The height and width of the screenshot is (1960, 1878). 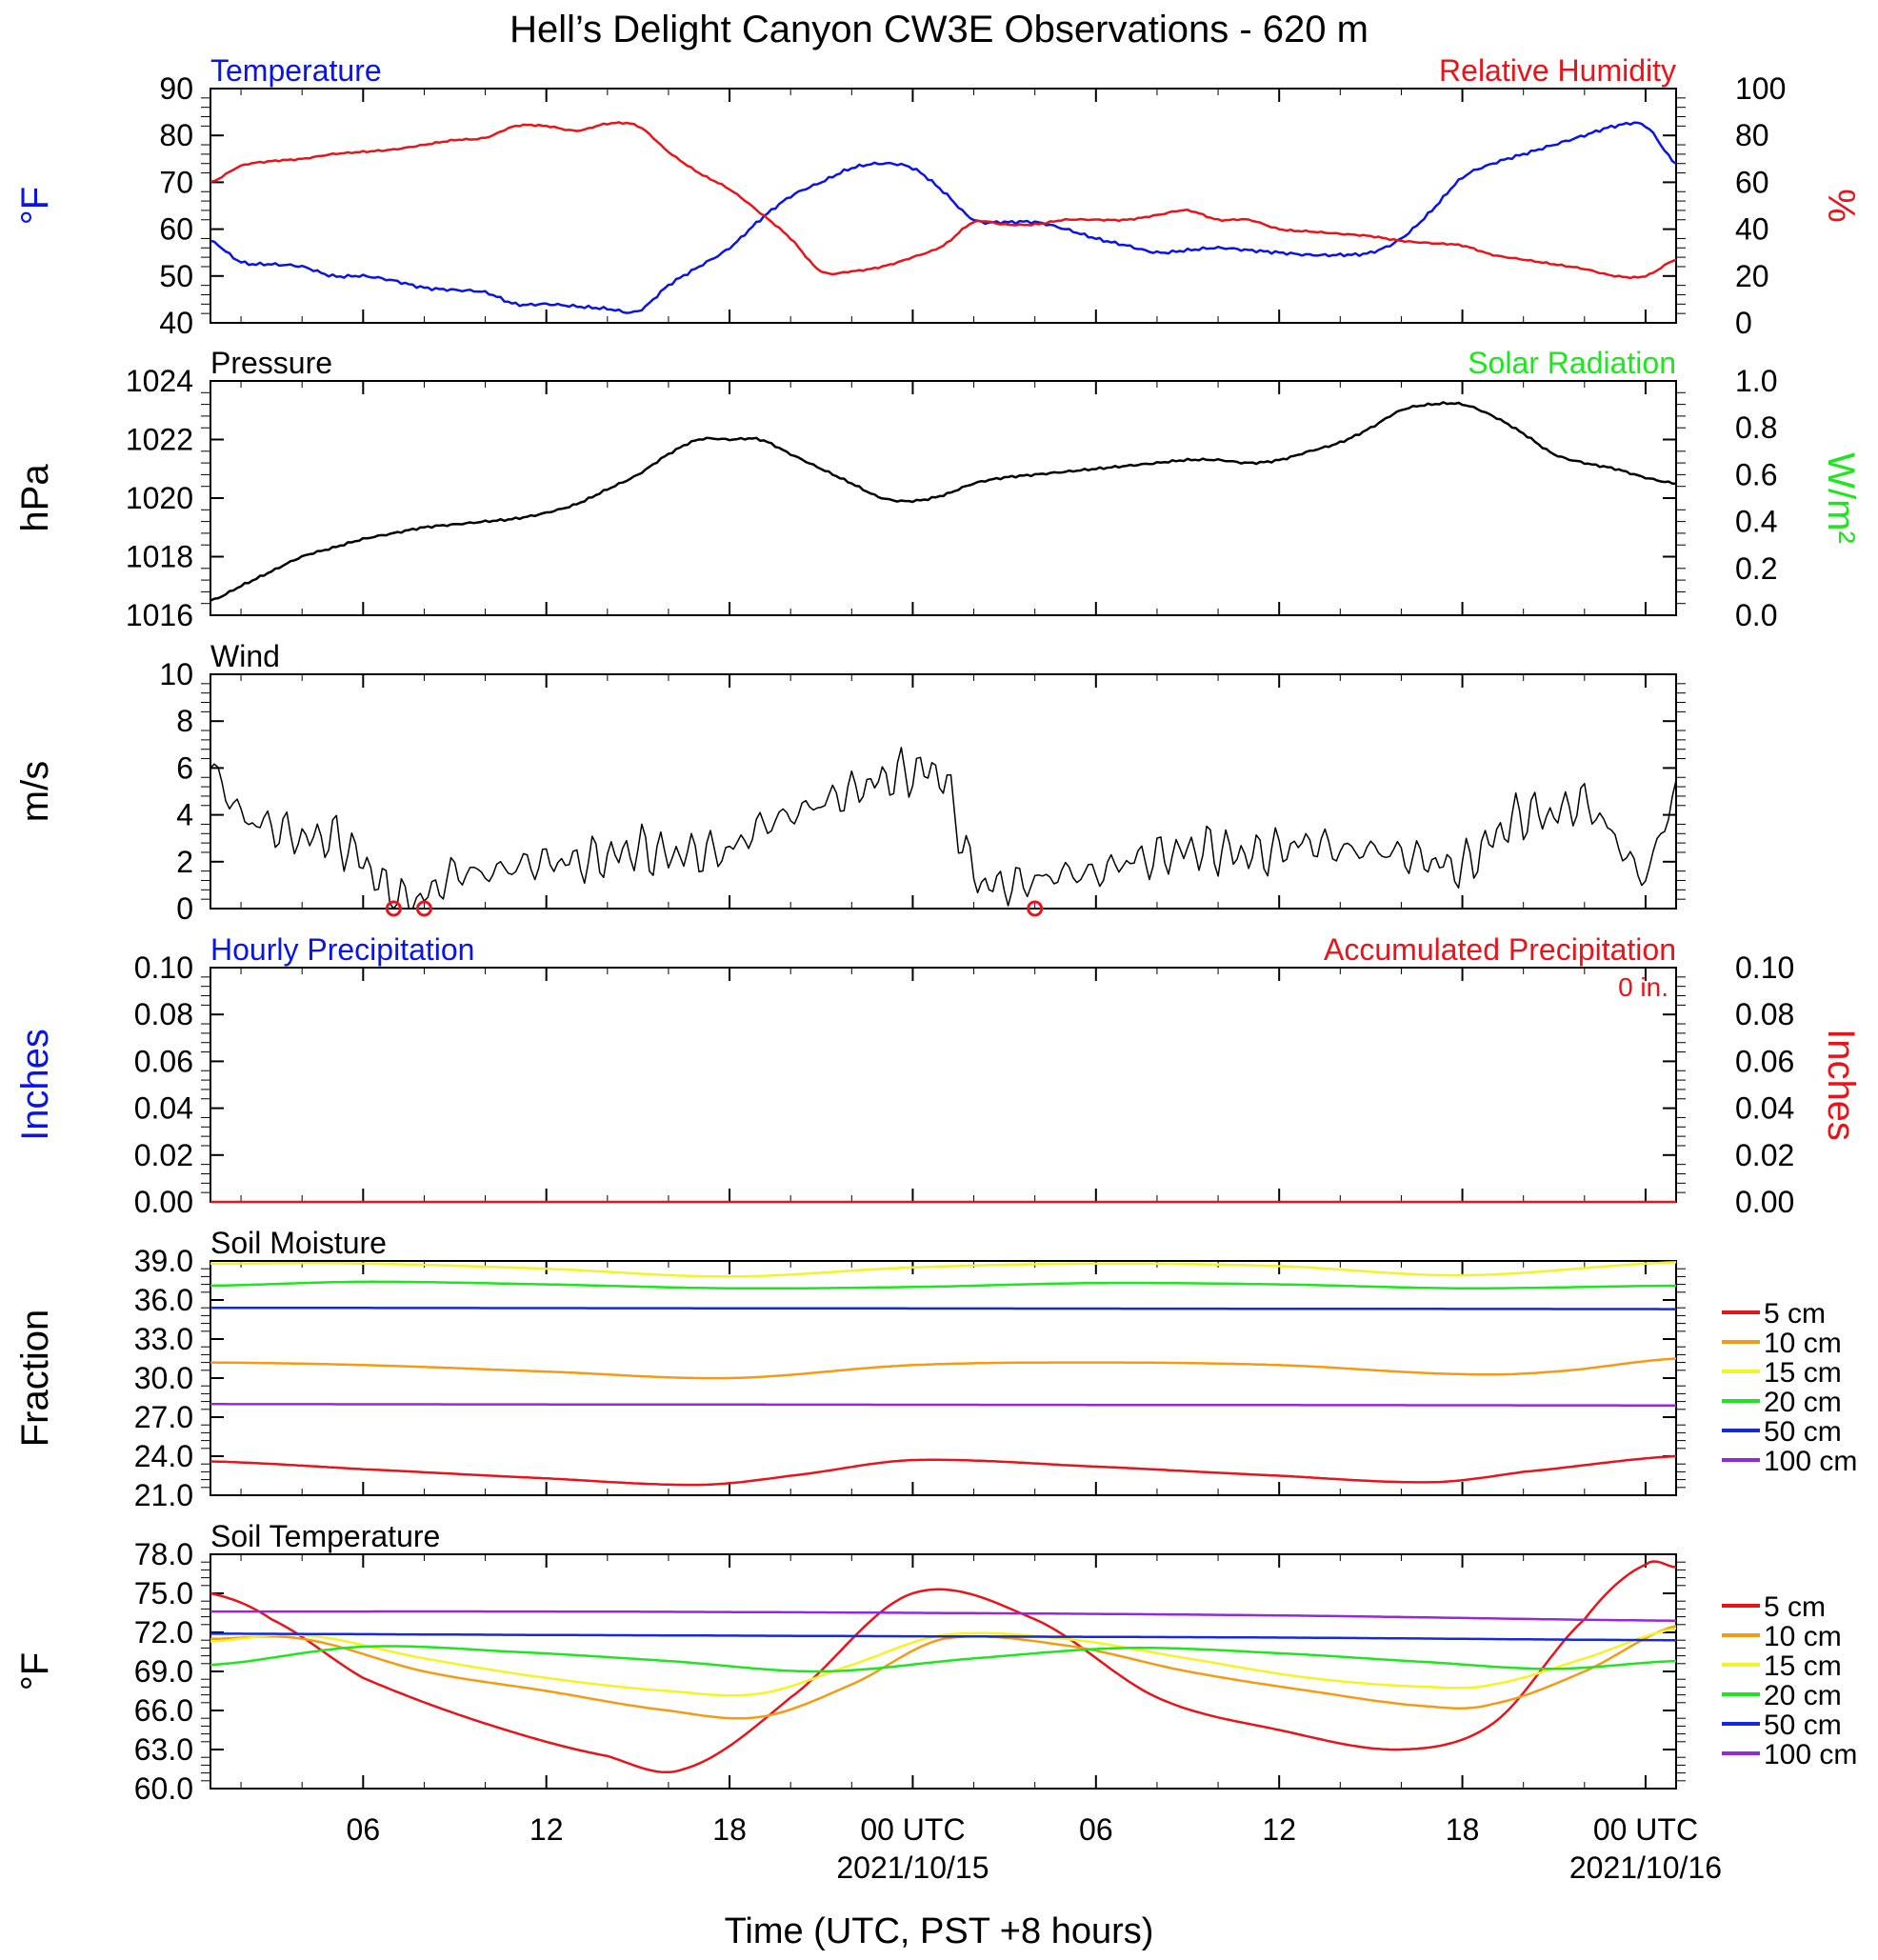 I want to click on y-tick-label: 1022, so click(x=159, y=440).